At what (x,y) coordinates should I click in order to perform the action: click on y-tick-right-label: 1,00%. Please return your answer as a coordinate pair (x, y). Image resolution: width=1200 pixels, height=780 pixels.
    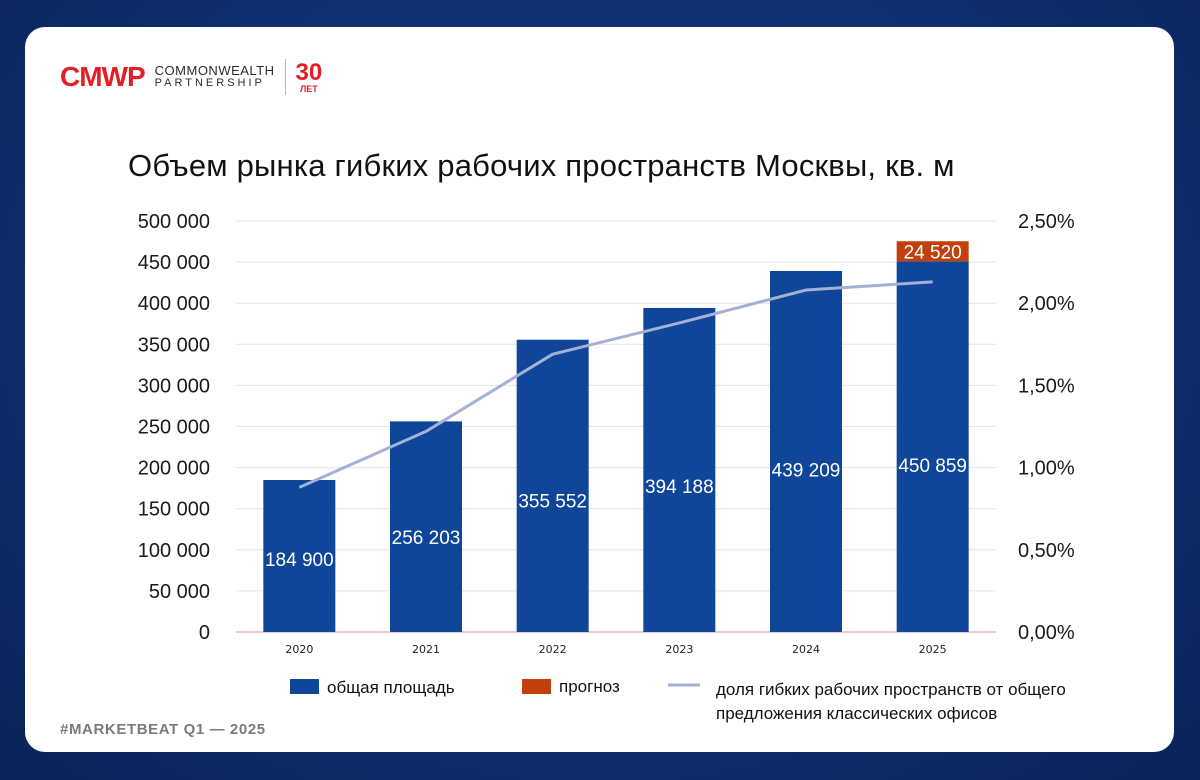
    Looking at the image, I should click on (1046, 469).